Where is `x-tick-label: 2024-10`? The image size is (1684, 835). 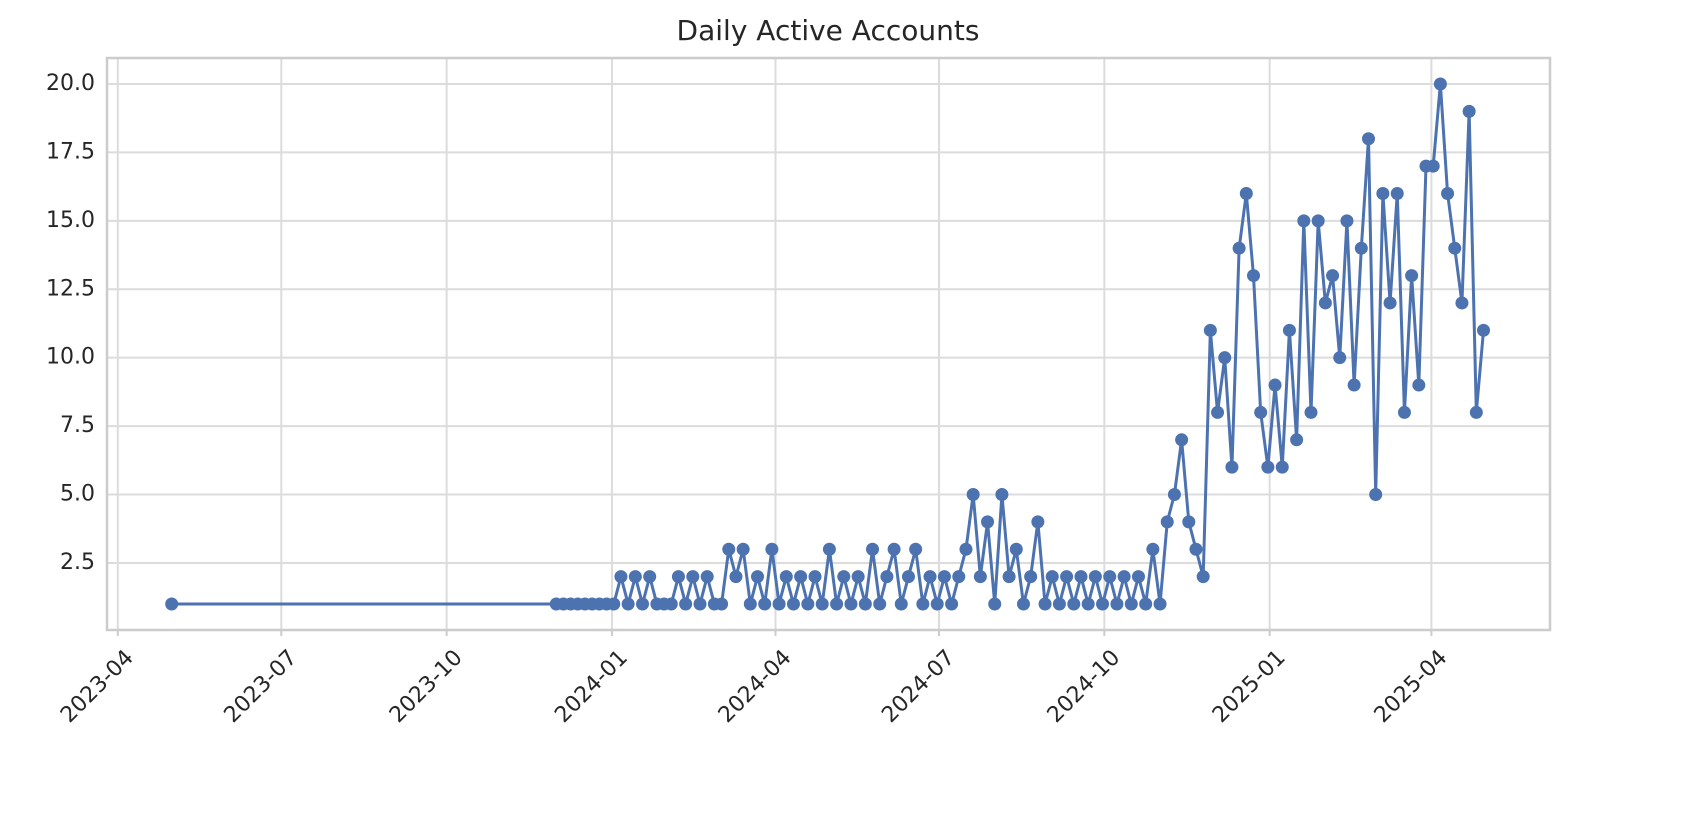
x-tick-label: 2024-10 is located at coordinates (1084, 686).